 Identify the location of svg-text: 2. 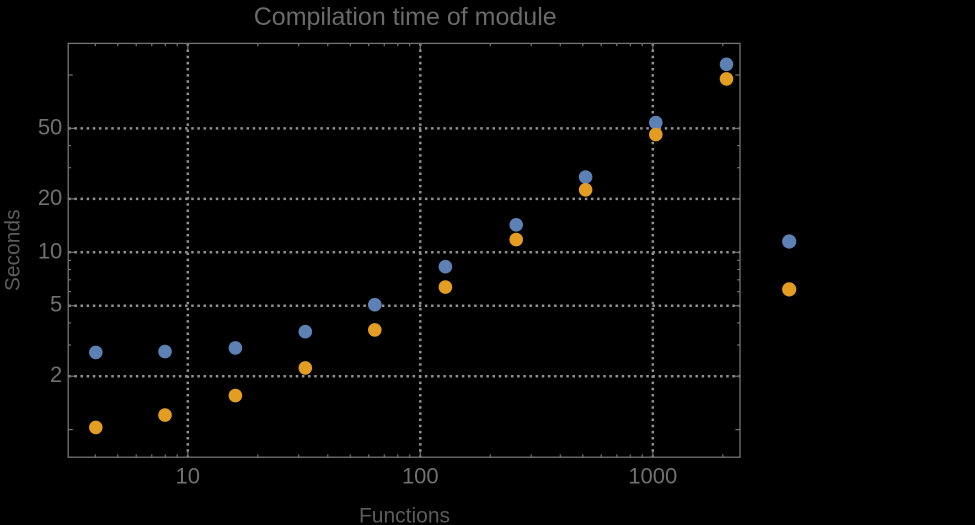
(56, 374).